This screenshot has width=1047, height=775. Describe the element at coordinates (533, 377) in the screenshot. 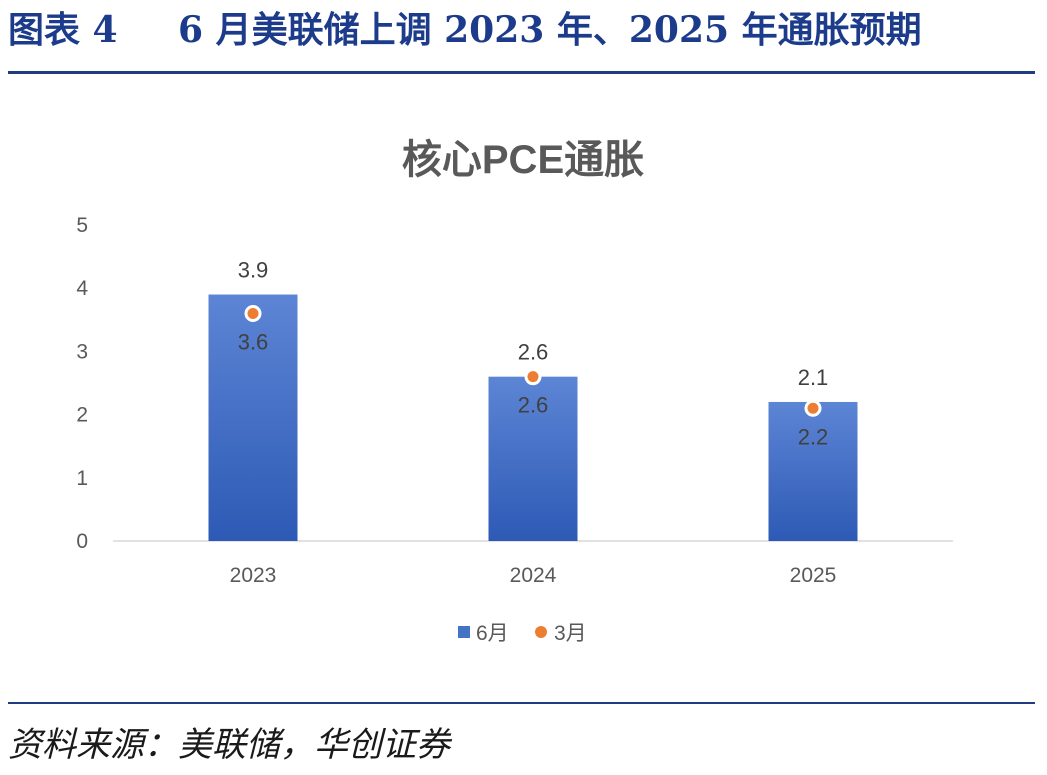

I see `dot-2024` at that location.